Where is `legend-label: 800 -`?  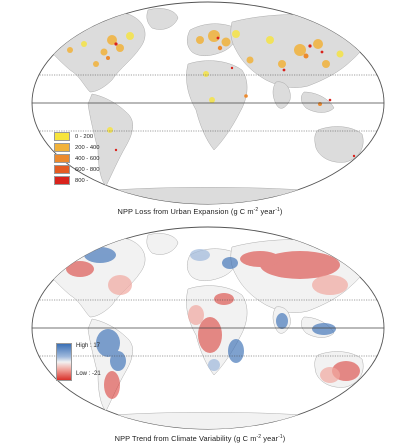 legend-label: 800 - is located at coordinates (82, 180).